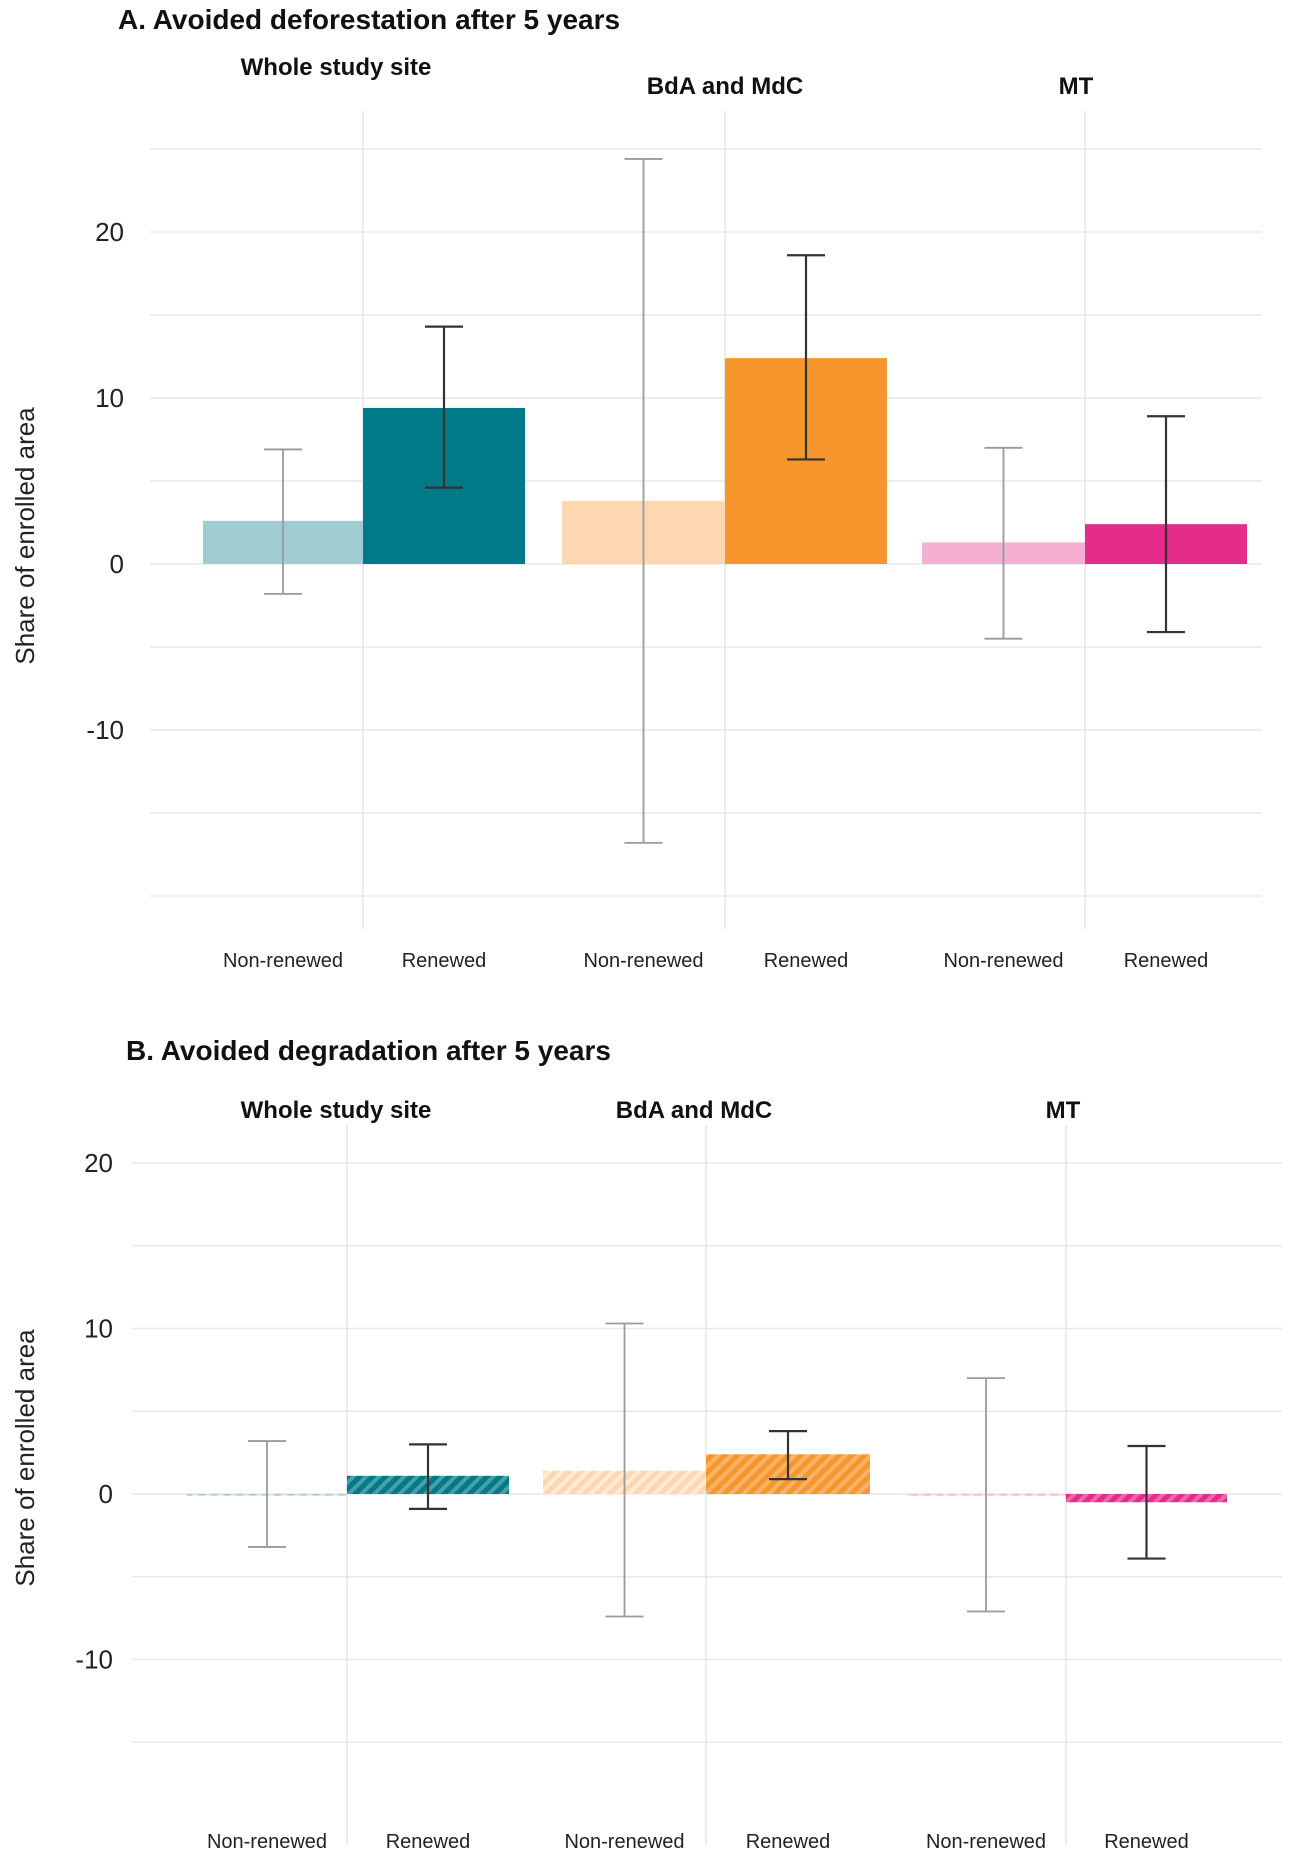  I want to click on panel-a-title: A. Avoided deforestation after 5 years, so click(369, 19).